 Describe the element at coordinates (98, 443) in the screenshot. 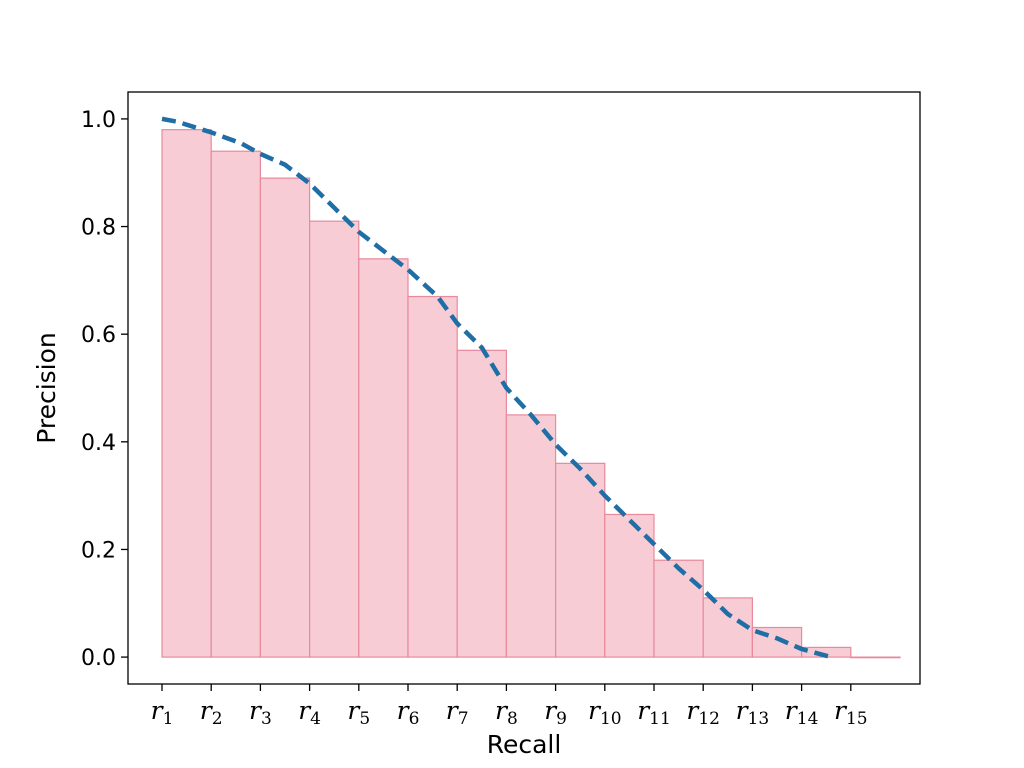

I see `y-tick-label: 0.4` at that location.